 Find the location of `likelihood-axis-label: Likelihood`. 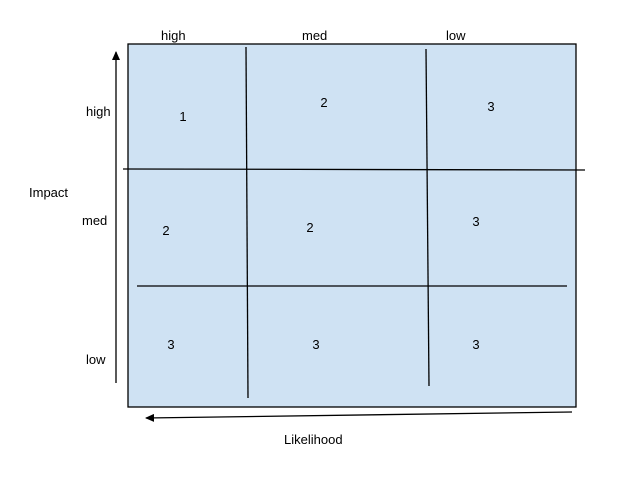

likelihood-axis-label: Likelihood is located at coordinates (313, 439).